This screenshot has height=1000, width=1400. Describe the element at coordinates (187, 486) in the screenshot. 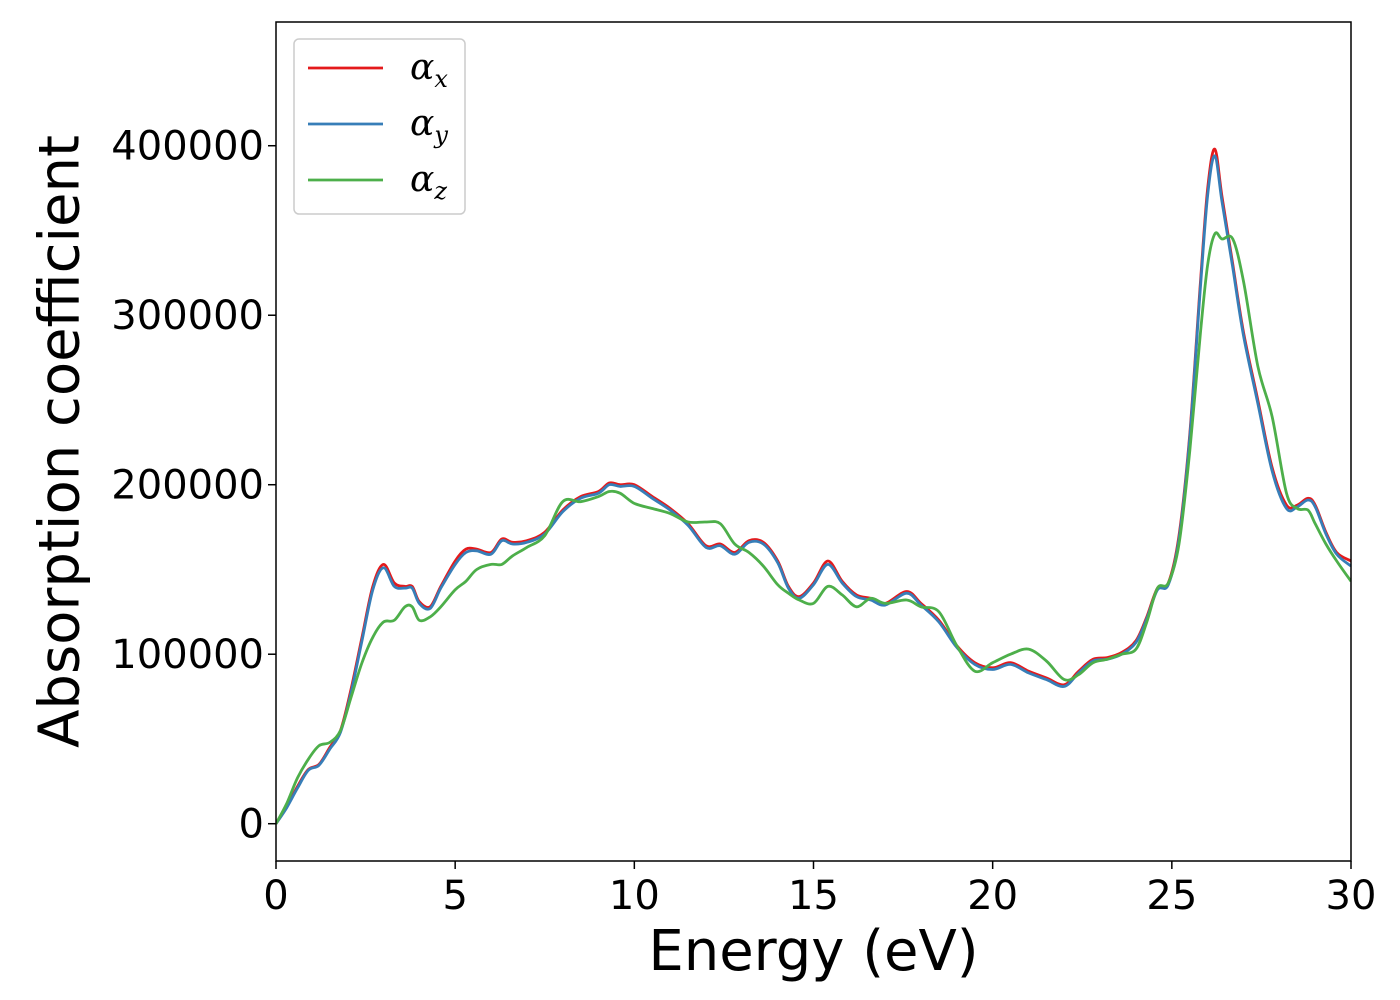

I see `y-tick-label: 200000` at that location.